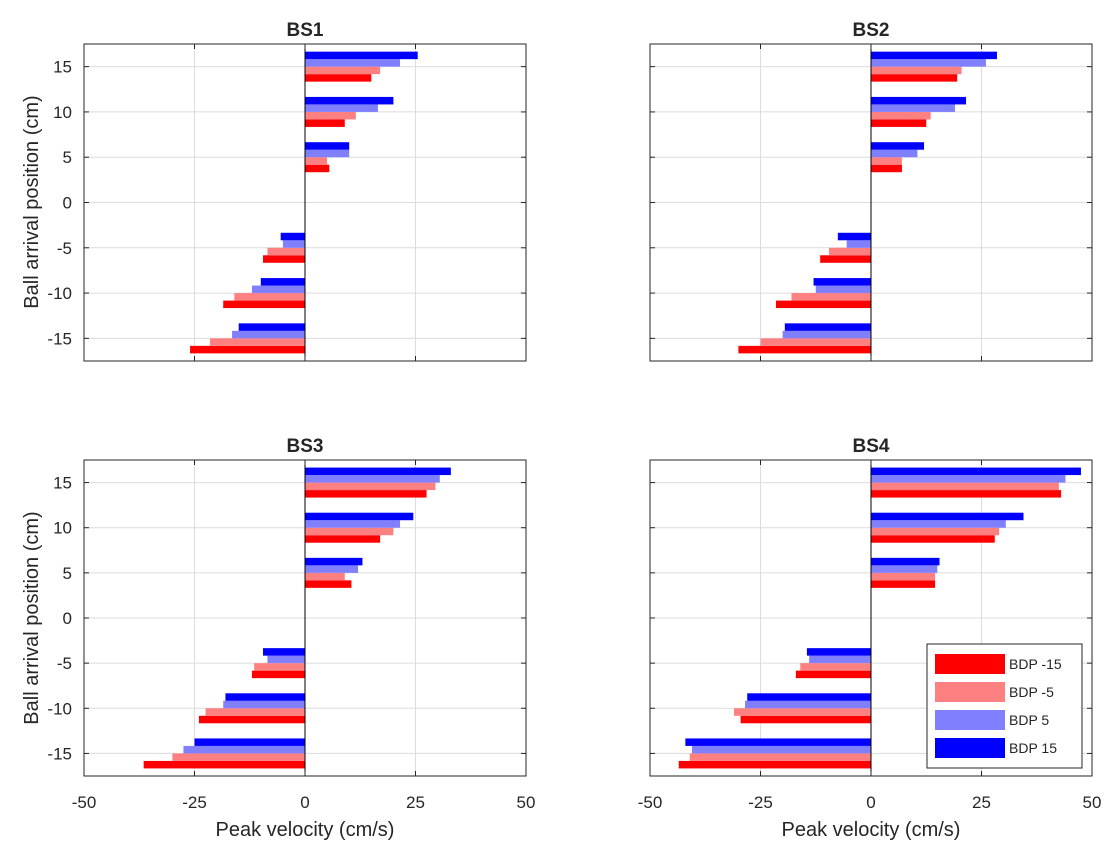 The width and height of the screenshot is (1104, 843). I want to click on bar-bdp15--10, so click(265, 697).